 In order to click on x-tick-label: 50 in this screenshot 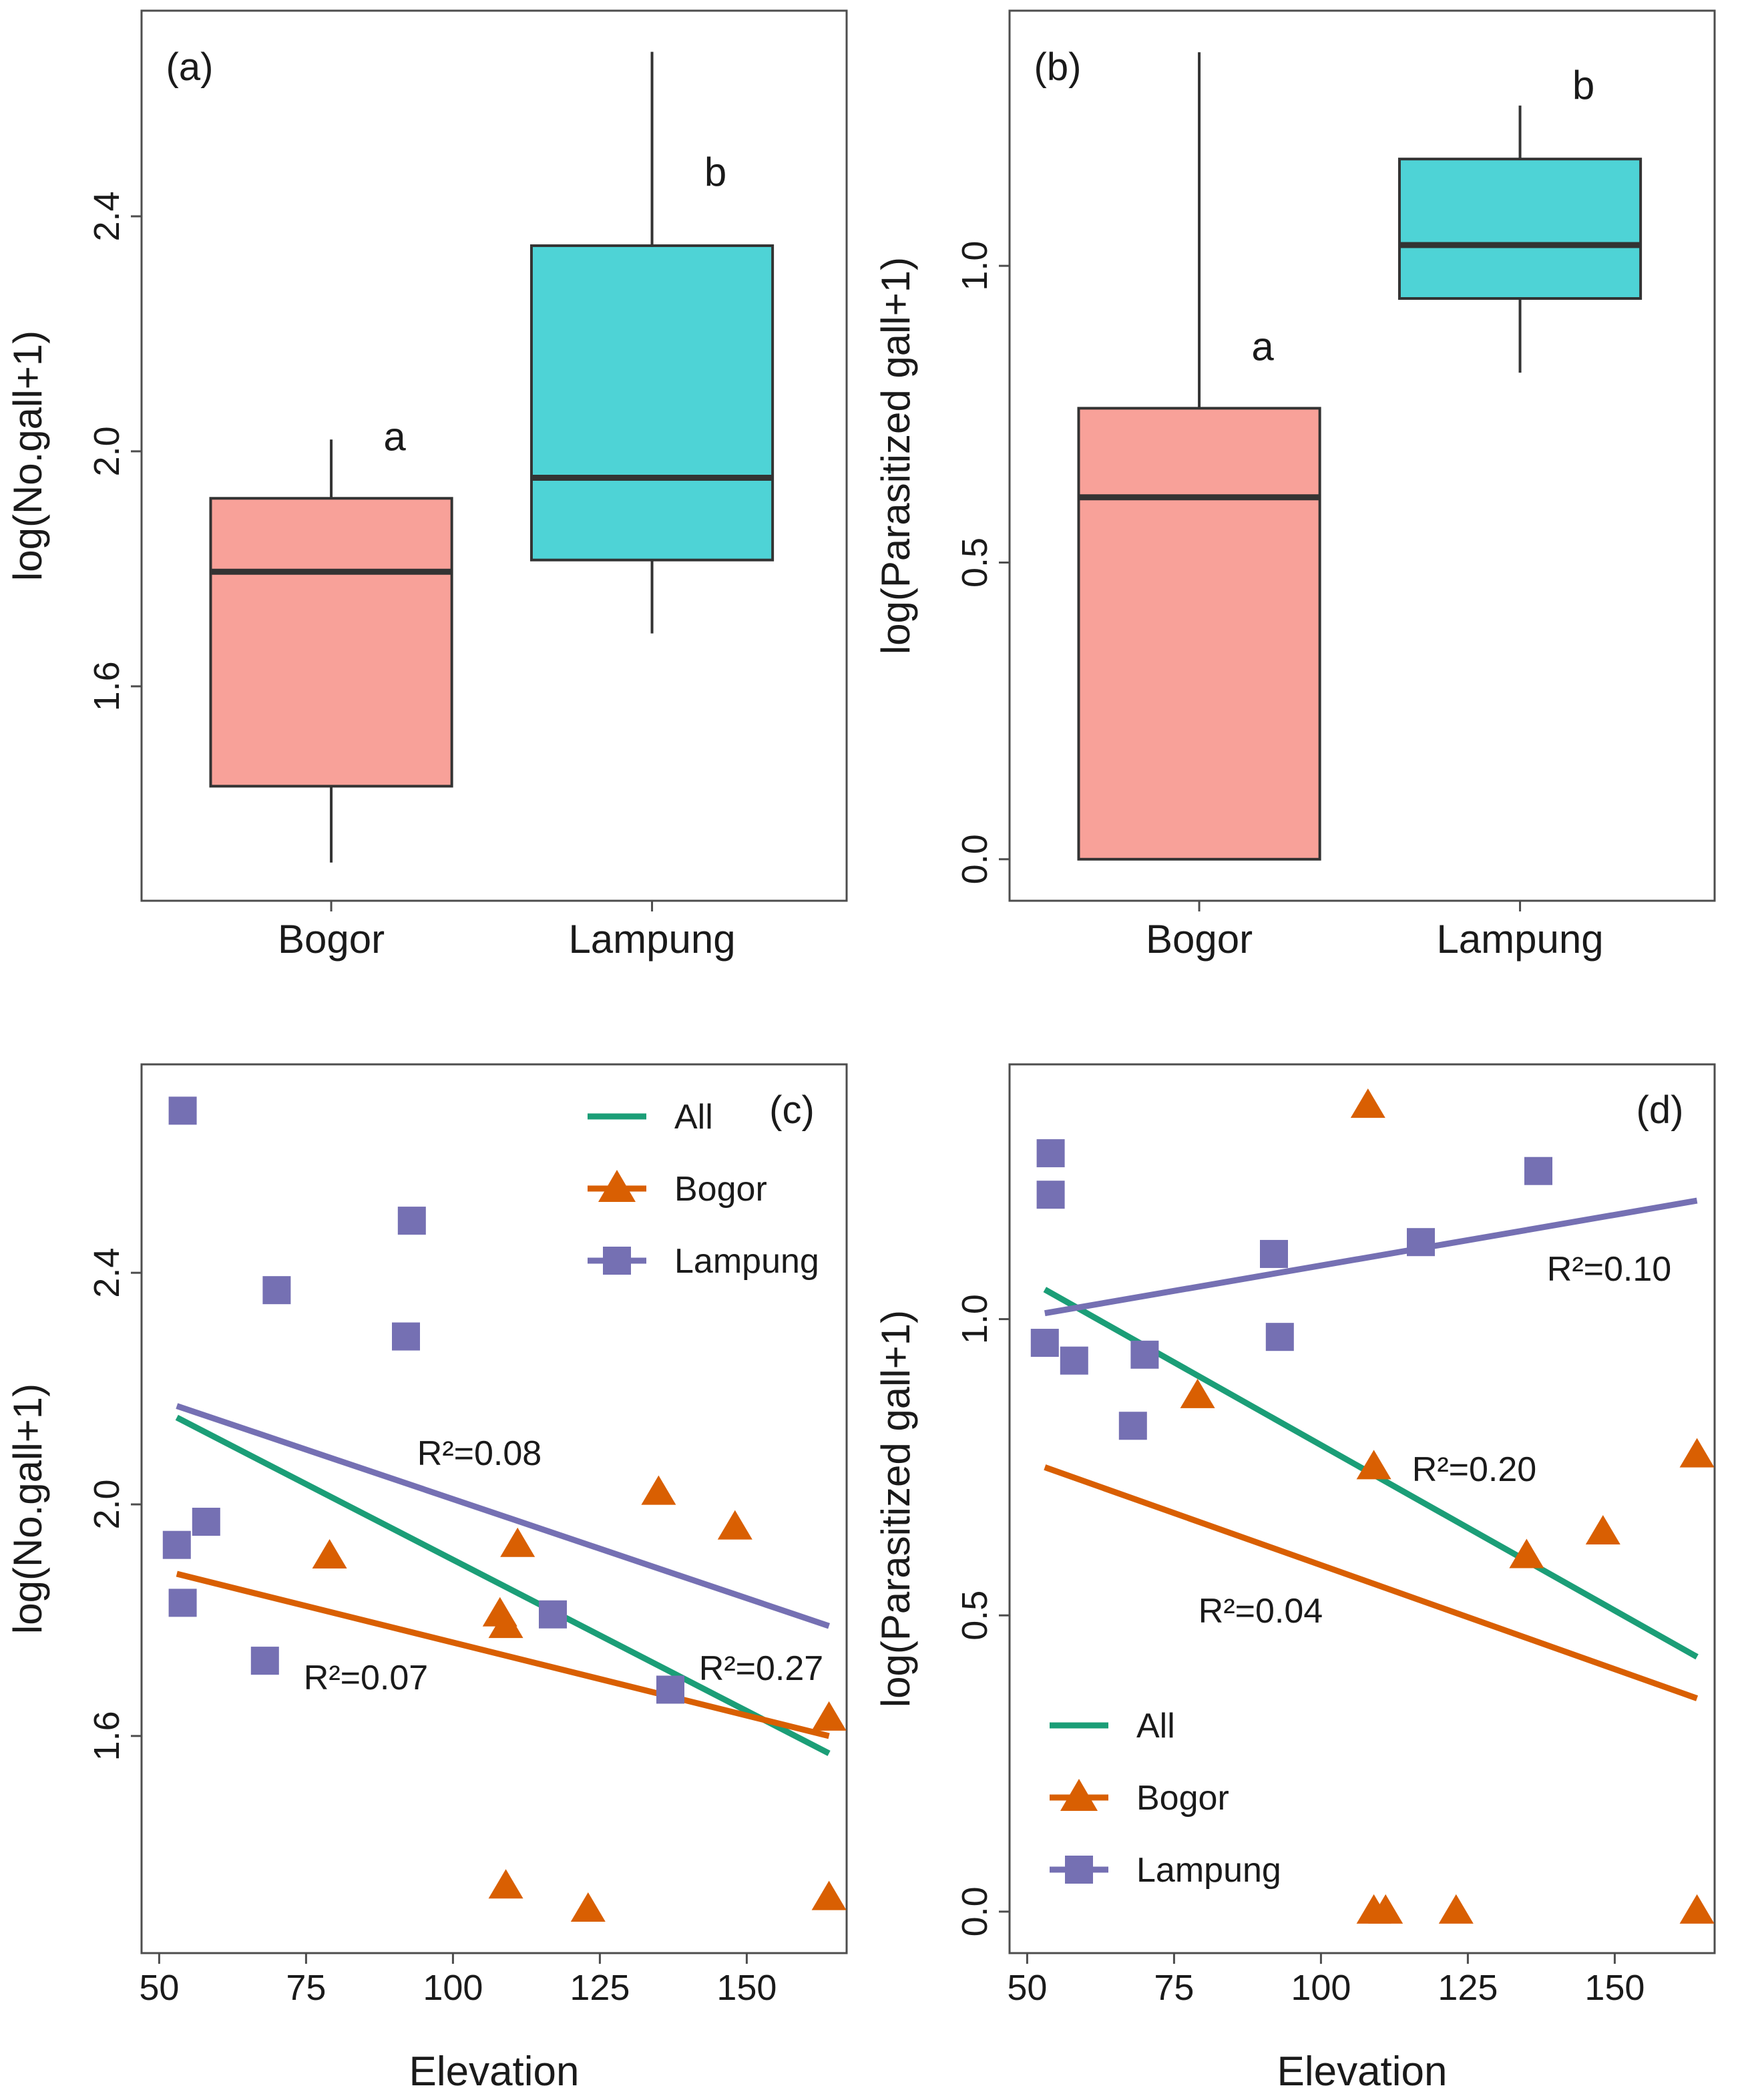, I will do `click(159, 1988)`.